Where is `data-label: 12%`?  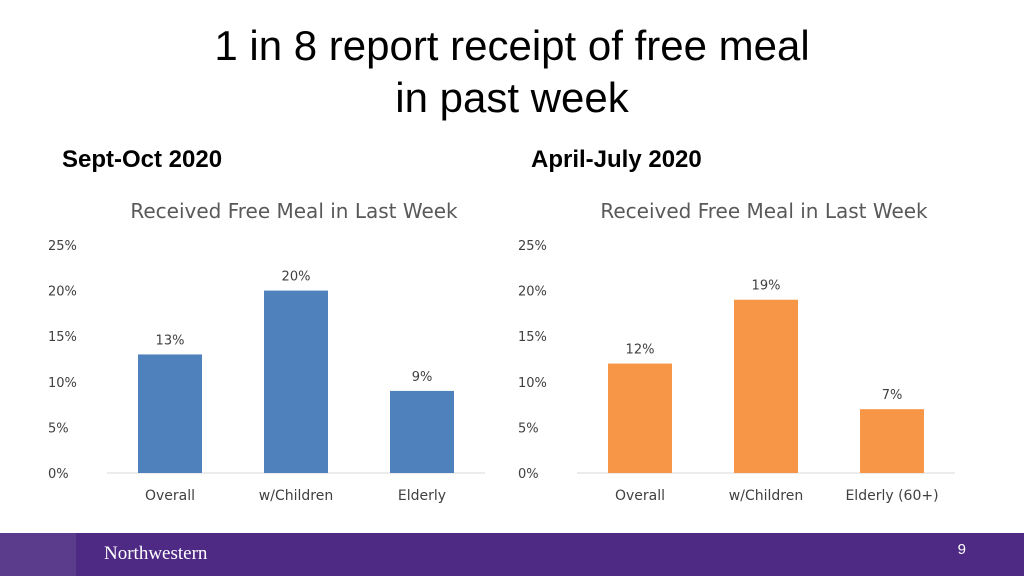 data-label: 12% is located at coordinates (640, 350).